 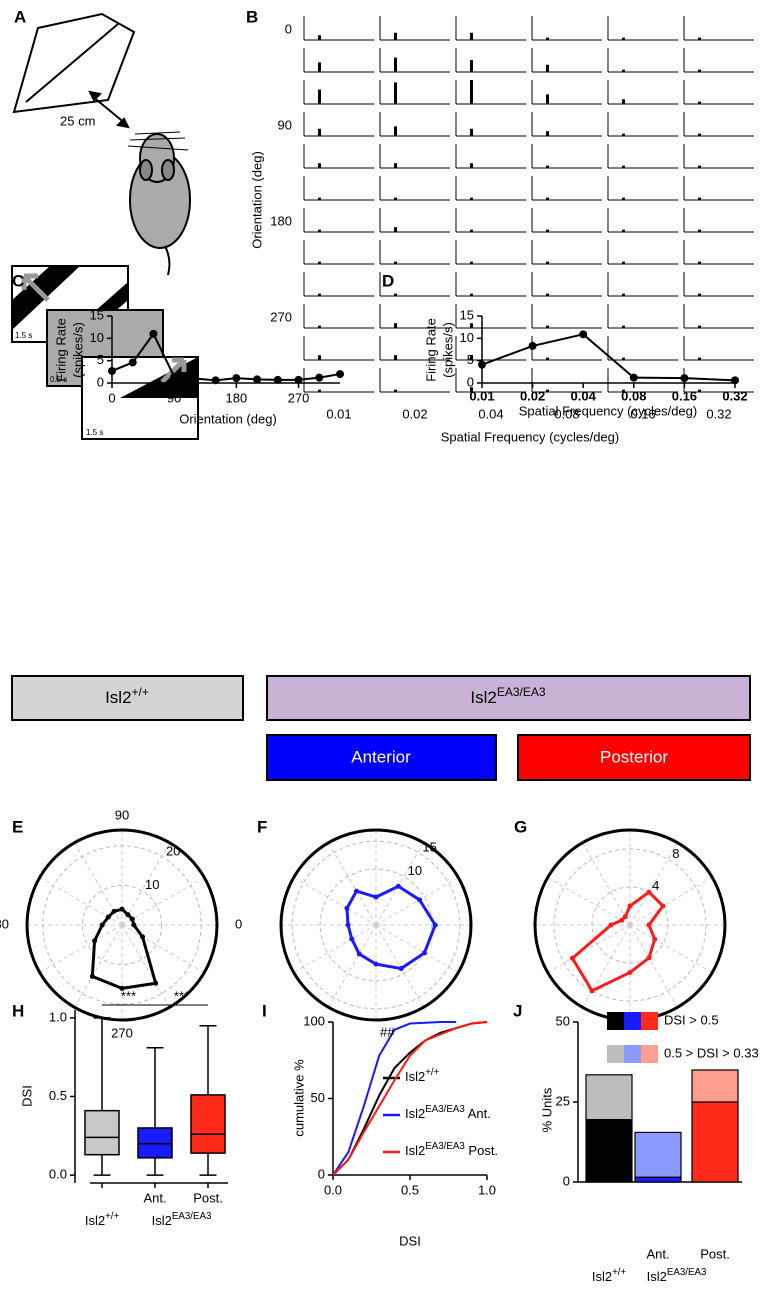 I want to click on y-axis-label: Firing Rate, so click(x=430, y=350).